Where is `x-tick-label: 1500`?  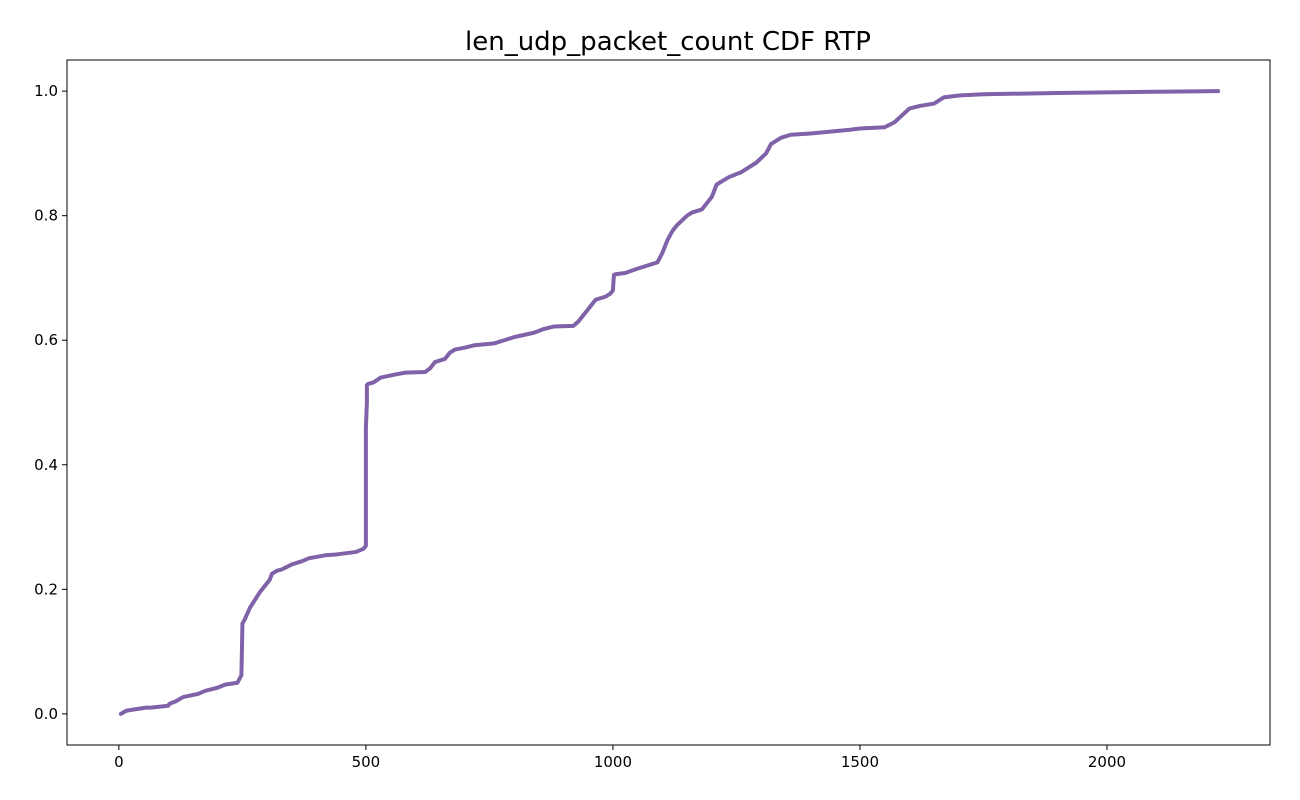 x-tick-label: 1500 is located at coordinates (860, 762).